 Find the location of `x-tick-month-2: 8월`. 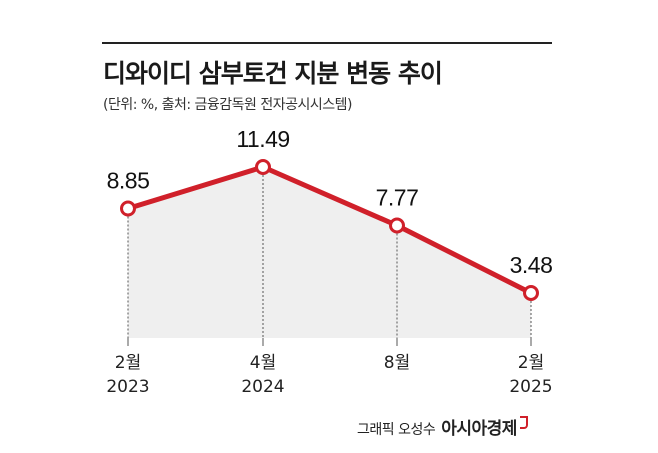

x-tick-month-2: 8월 is located at coordinates (397, 363).